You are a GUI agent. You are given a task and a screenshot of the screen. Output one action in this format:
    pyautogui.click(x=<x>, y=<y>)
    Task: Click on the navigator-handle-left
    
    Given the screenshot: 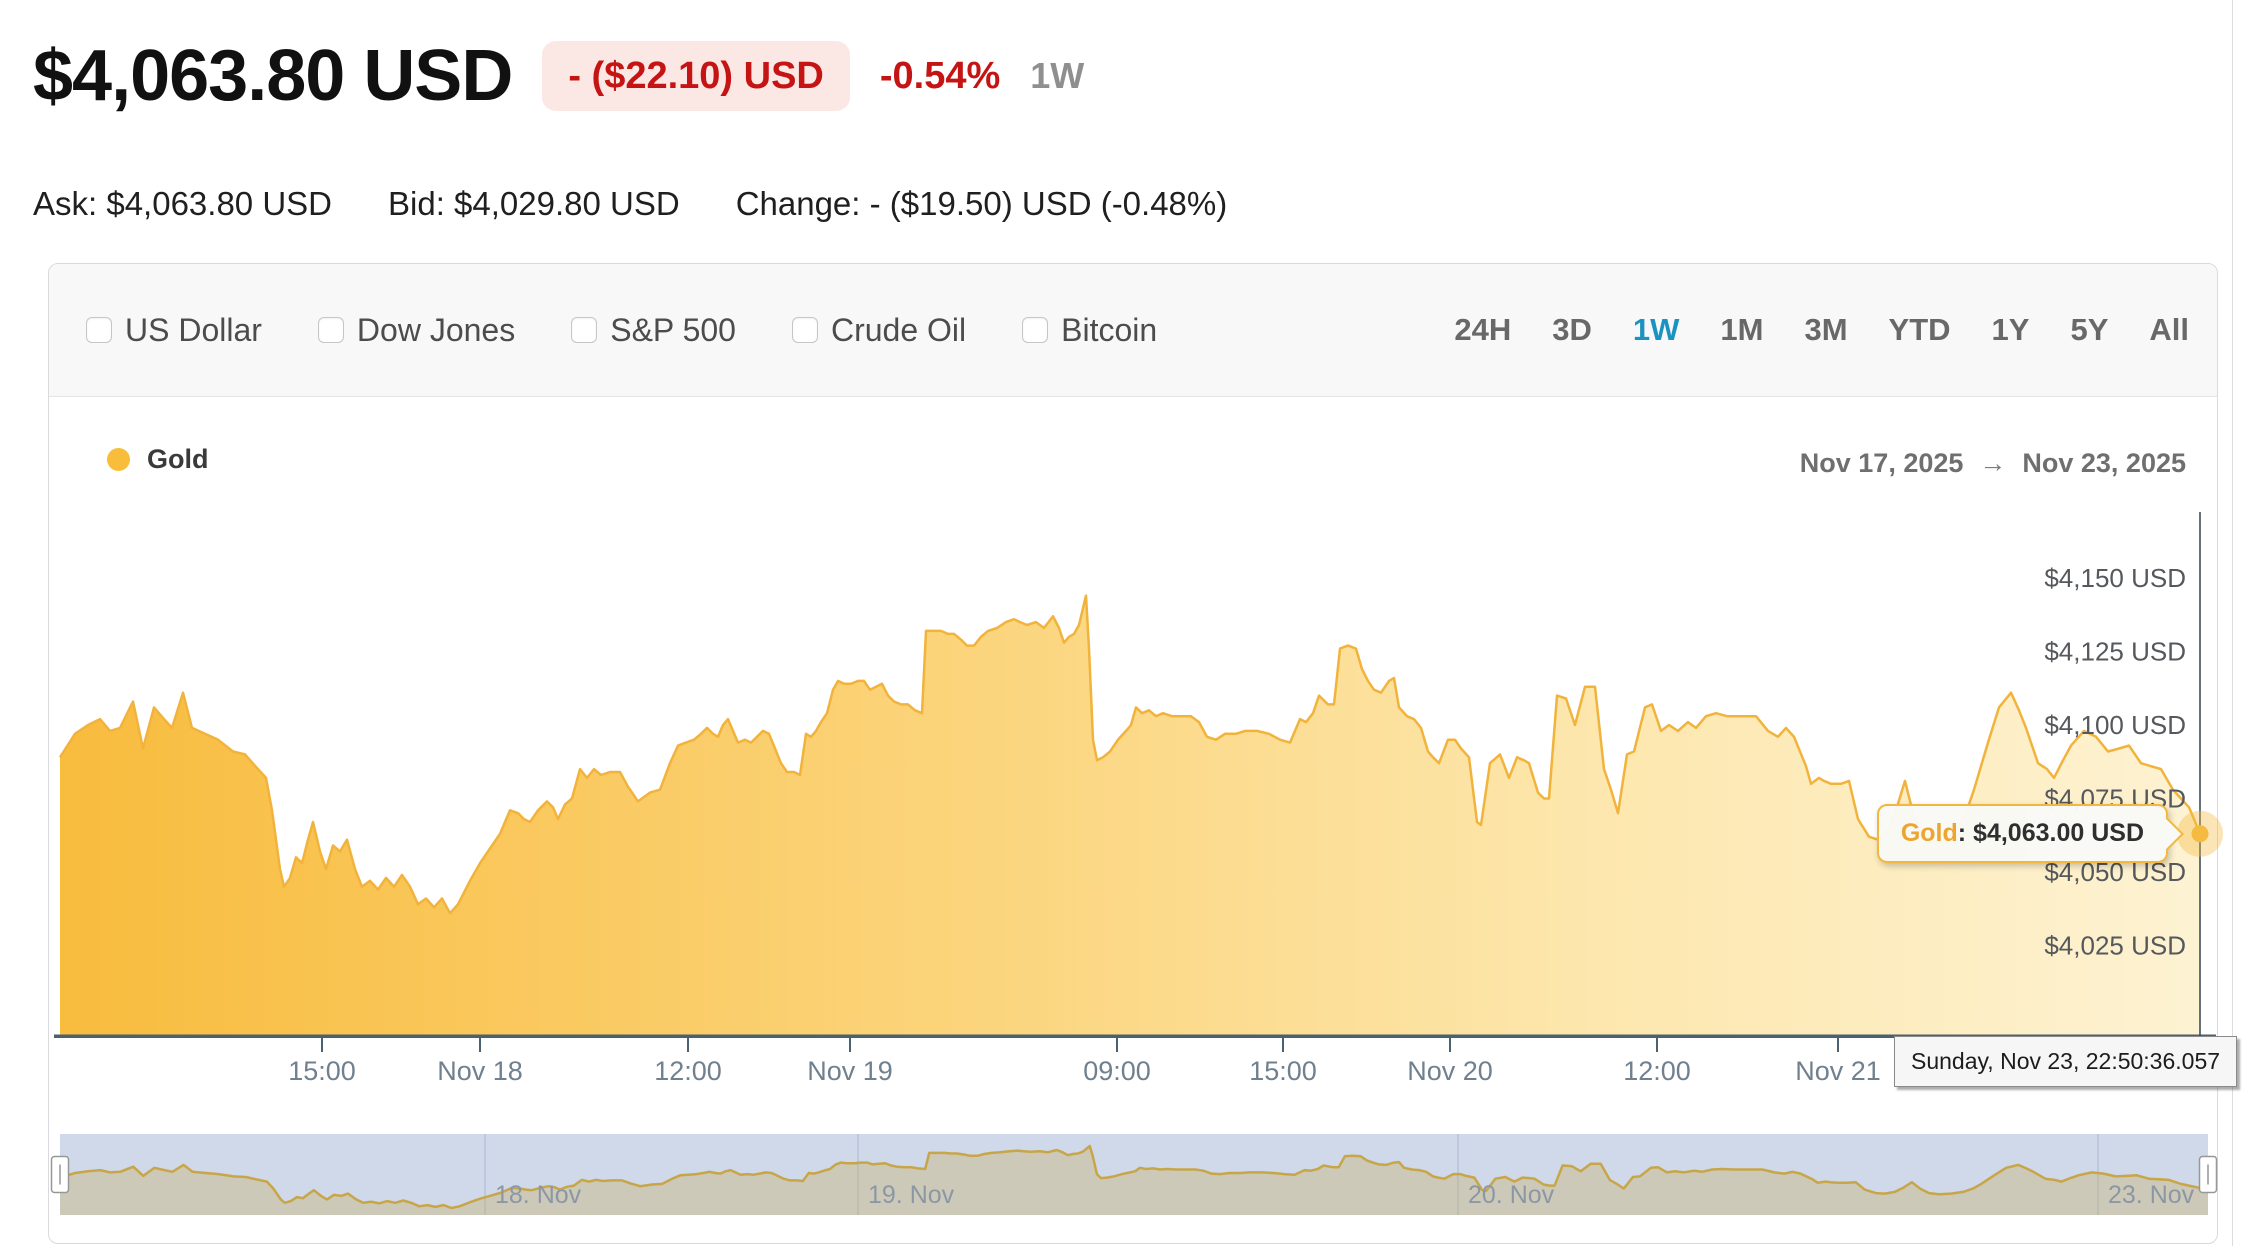 What is the action you would take?
    pyautogui.click(x=60, y=1174)
    